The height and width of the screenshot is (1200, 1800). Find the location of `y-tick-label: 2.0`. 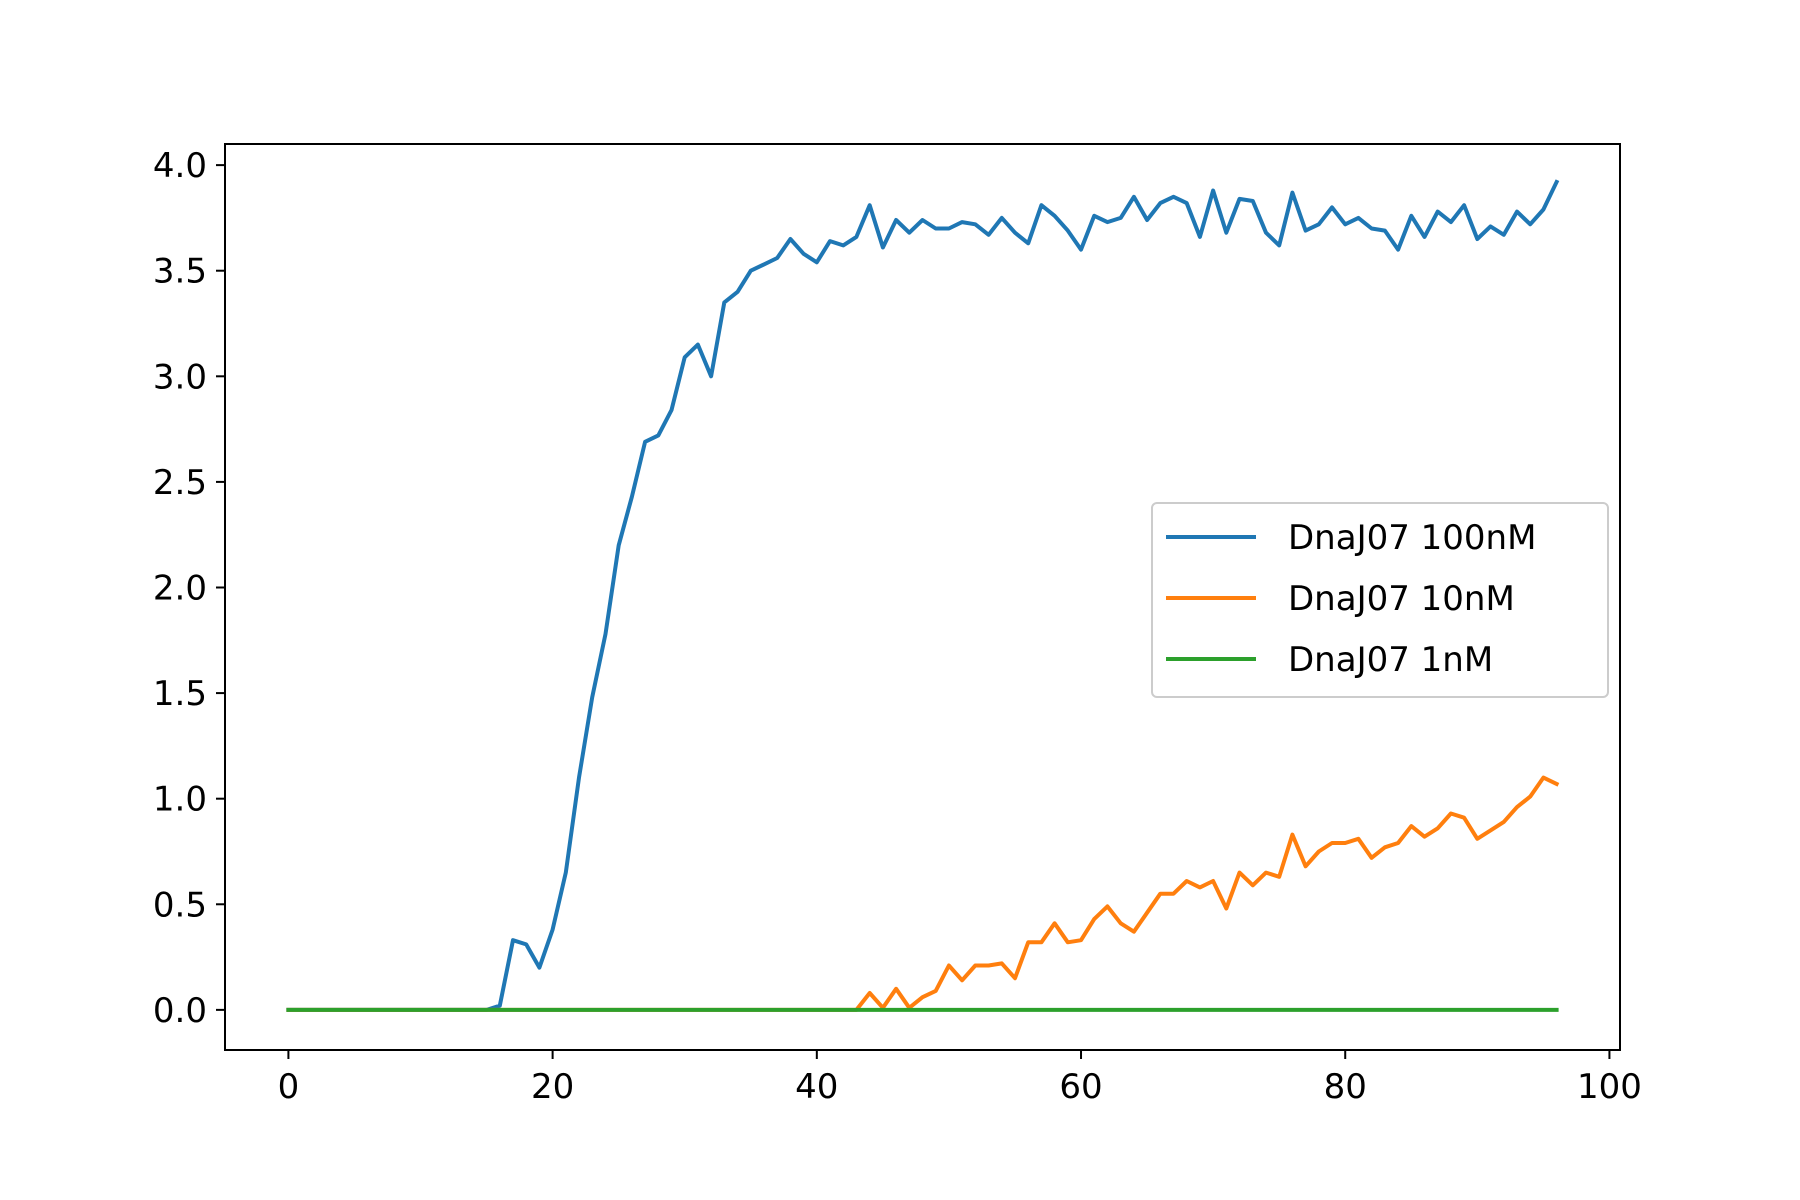

y-tick-label: 2.0 is located at coordinates (180, 588).